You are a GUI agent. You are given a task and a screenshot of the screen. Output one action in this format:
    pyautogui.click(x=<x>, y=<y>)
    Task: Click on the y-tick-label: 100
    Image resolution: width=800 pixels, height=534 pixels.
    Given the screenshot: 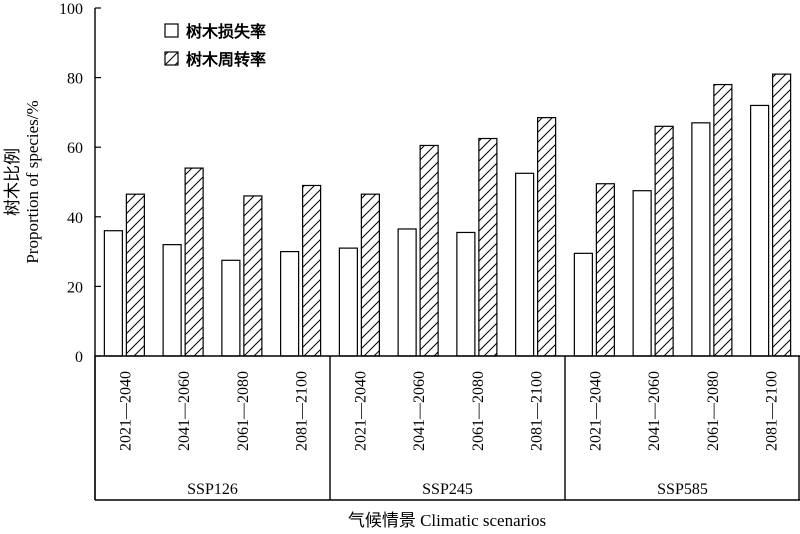 What is the action you would take?
    pyautogui.click(x=71, y=9)
    